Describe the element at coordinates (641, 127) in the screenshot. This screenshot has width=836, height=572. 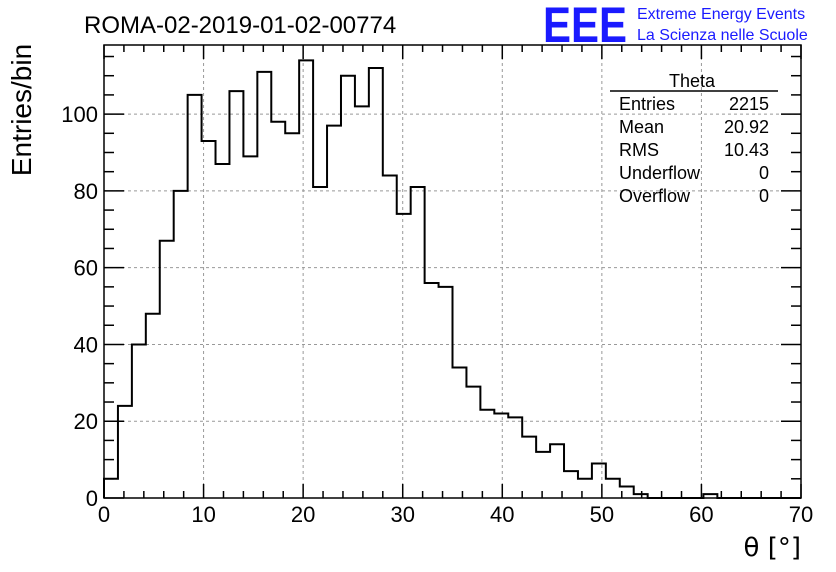
I see `stats-label: Mean` at that location.